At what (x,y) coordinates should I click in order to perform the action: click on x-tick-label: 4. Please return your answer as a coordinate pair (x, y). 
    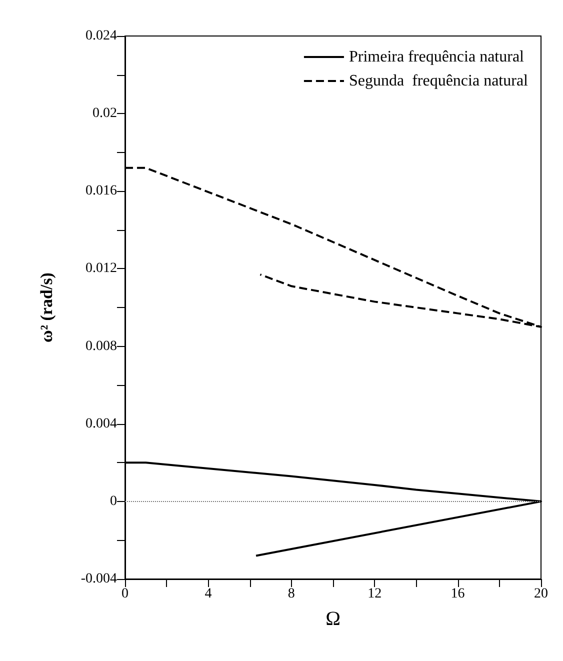
    Looking at the image, I should click on (208, 594).